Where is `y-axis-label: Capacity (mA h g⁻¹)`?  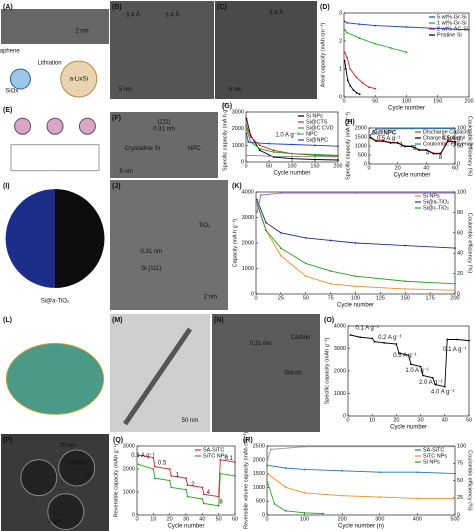 y-axis-label: Capacity (mA h g⁻¹) is located at coordinates (235, 243).